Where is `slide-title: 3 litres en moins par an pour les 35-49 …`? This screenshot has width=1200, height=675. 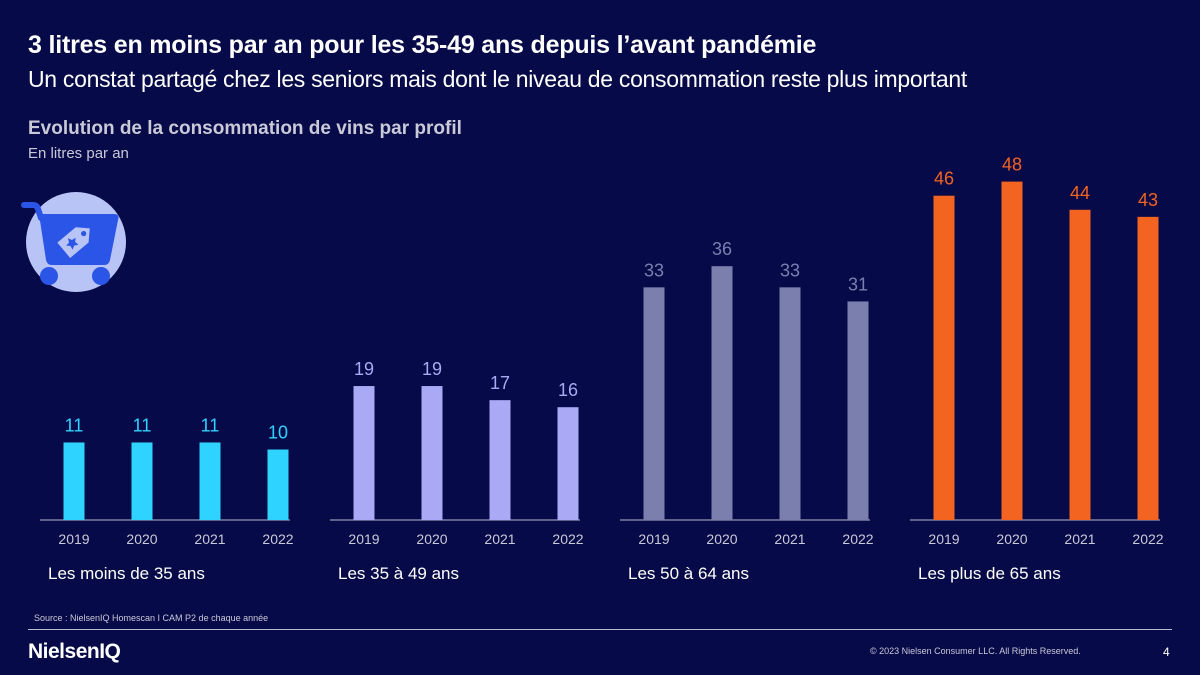 slide-title: 3 litres en moins par an pour les 35-49 … is located at coordinates (422, 45).